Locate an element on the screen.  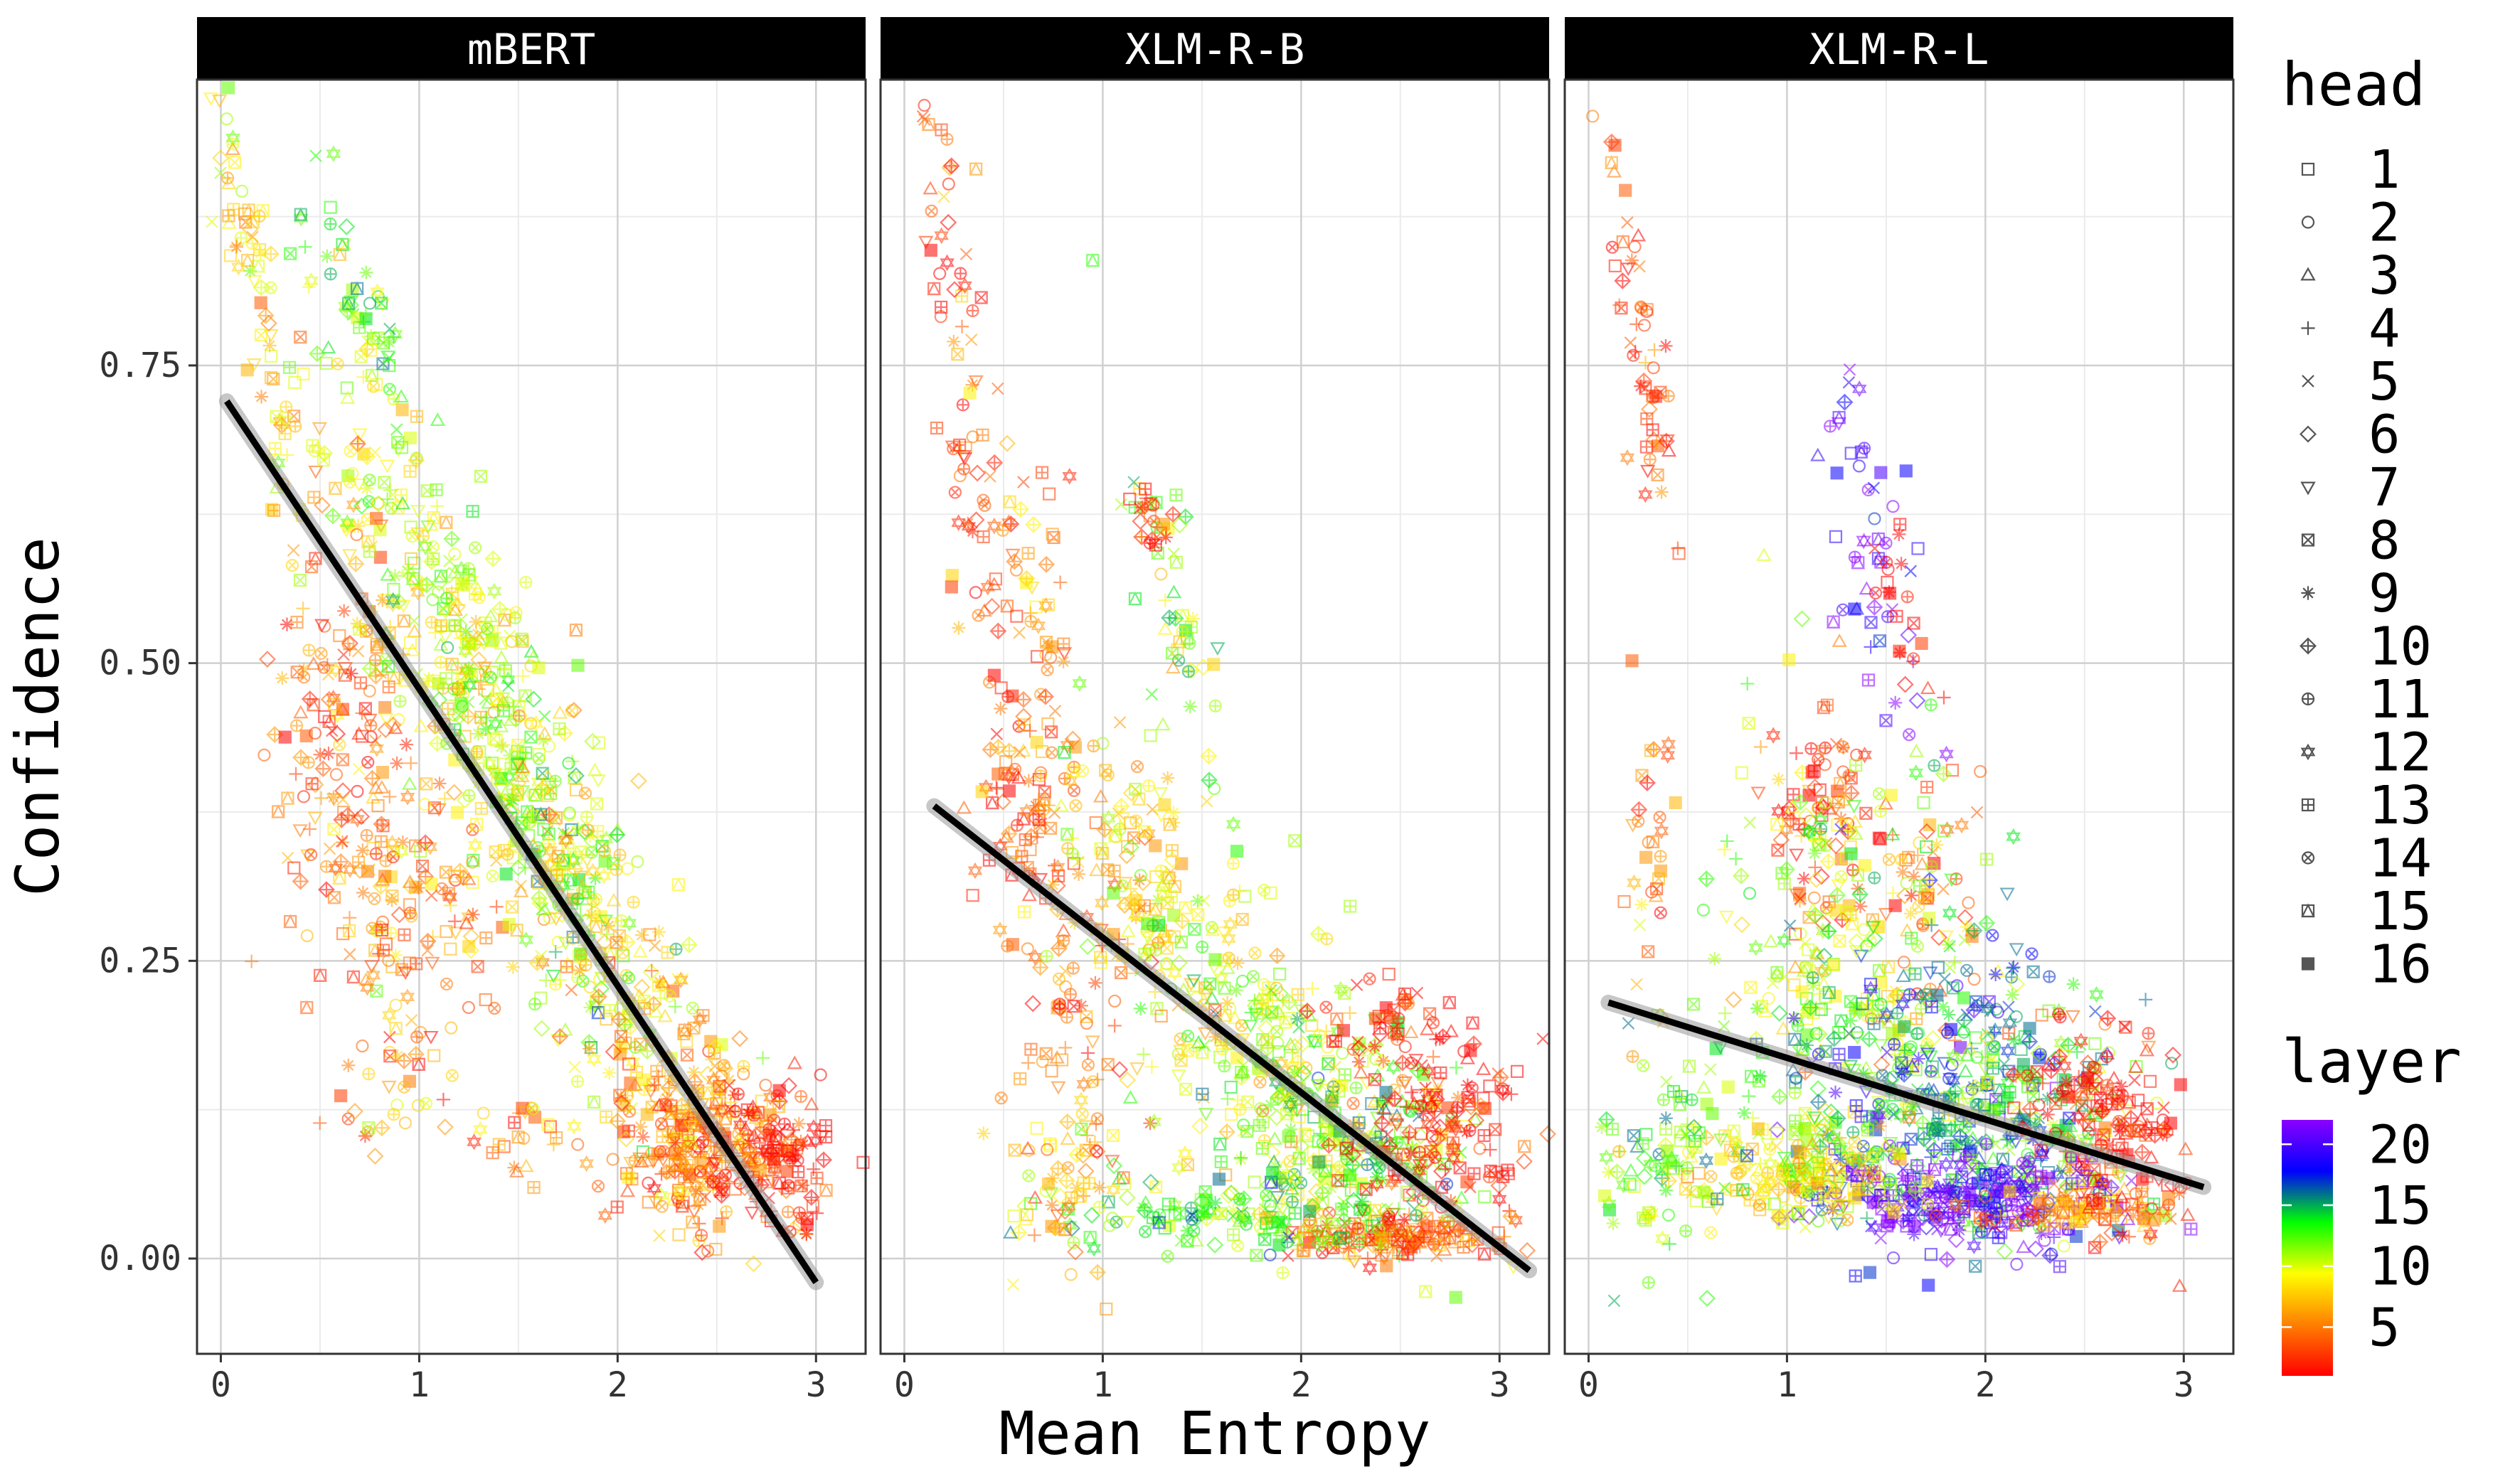
legend-head-label: 10 is located at coordinates (2400, 647).